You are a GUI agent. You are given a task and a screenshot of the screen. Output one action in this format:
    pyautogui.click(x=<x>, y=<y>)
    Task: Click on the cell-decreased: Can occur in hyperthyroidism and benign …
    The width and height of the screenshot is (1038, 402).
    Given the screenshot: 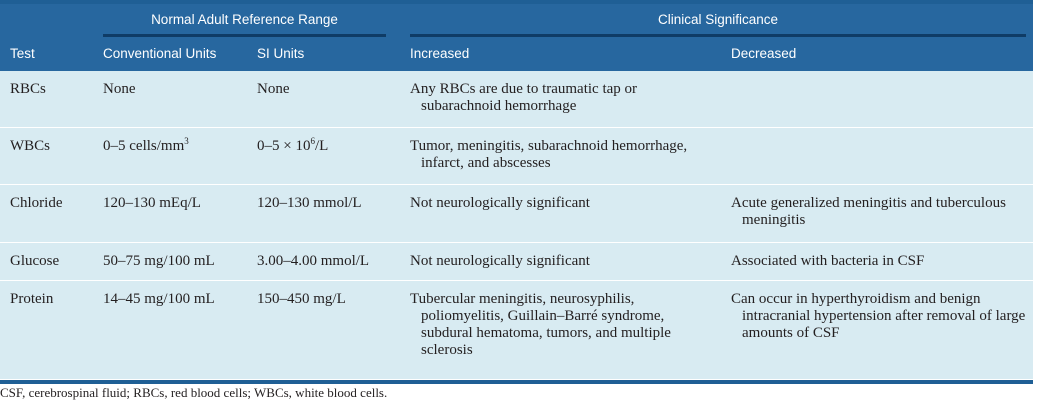 What is the action you would take?
    pyautogui.click(x=878, y=316)
    